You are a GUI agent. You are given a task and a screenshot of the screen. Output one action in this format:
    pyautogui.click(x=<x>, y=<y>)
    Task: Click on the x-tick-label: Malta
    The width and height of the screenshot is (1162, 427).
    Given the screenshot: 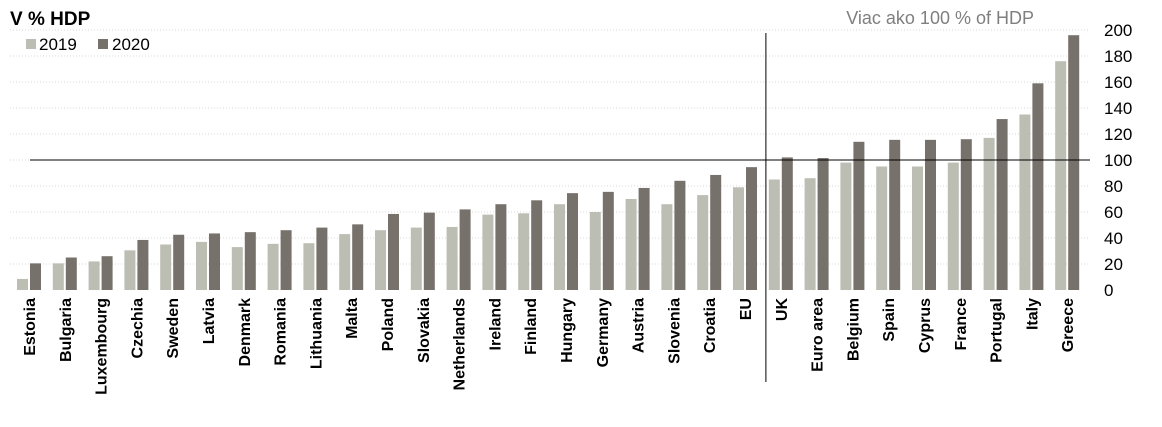 What is the action you would take?
    pyautogui.click(x=352, y=318)
    